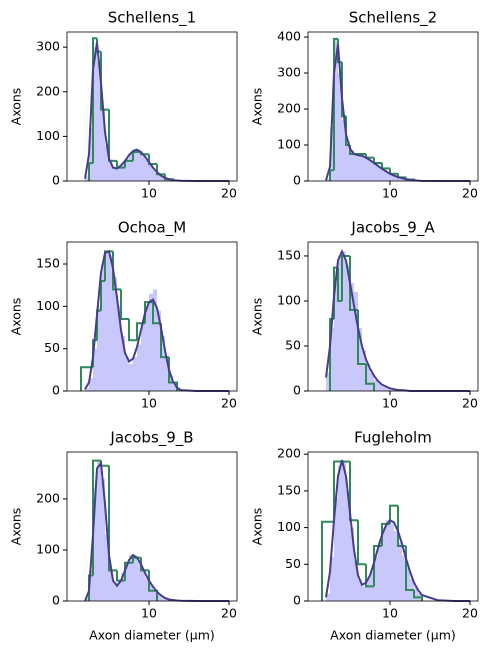 This screenshot has width=490, height=655. Describe the element at coordinates (48, 497) in the screenshot. I see `y-tick-label: 200` at that location.